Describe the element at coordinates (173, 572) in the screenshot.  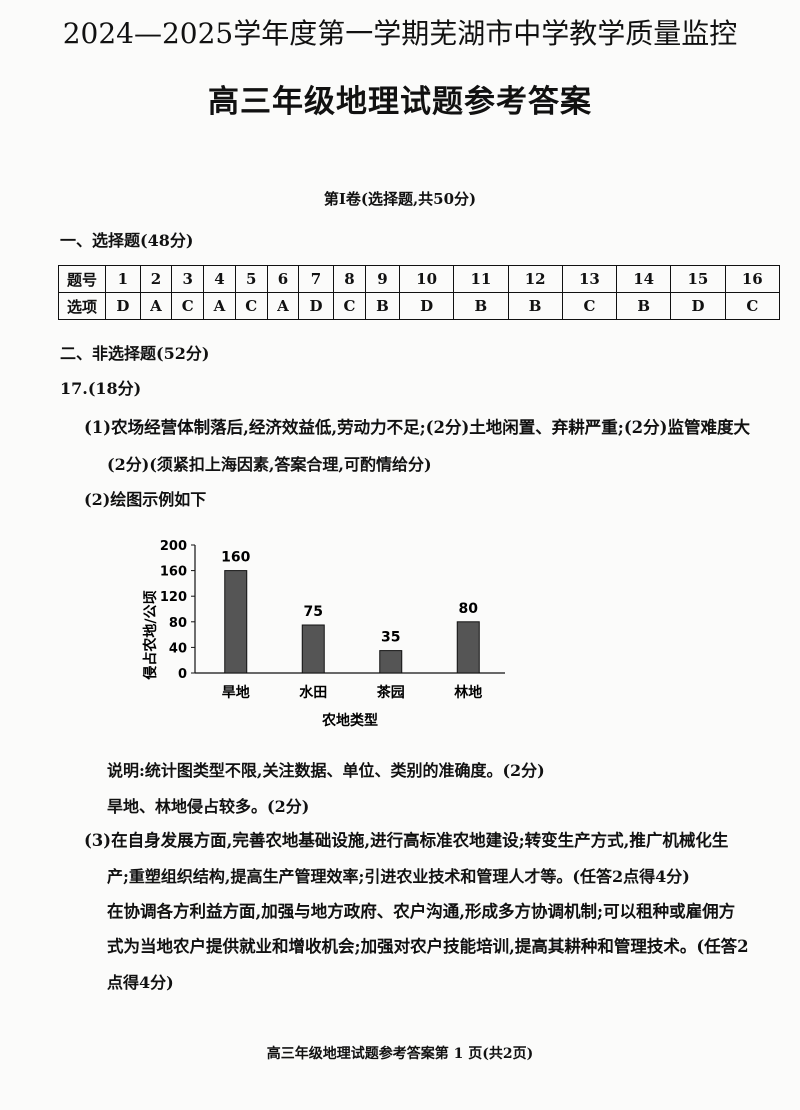
I see `y-tick-label: 160` at that location.